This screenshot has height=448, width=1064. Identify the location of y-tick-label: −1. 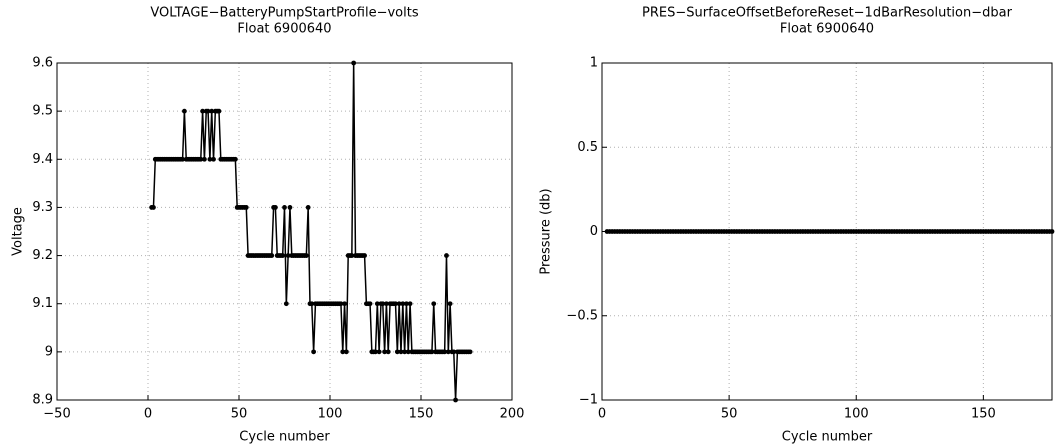
(588, 400).